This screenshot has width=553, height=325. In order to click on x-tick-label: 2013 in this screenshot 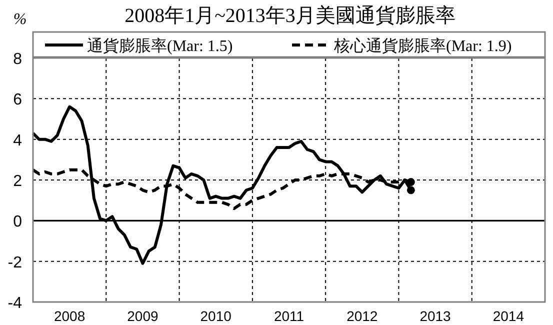, I will do `click(436, 316)`.